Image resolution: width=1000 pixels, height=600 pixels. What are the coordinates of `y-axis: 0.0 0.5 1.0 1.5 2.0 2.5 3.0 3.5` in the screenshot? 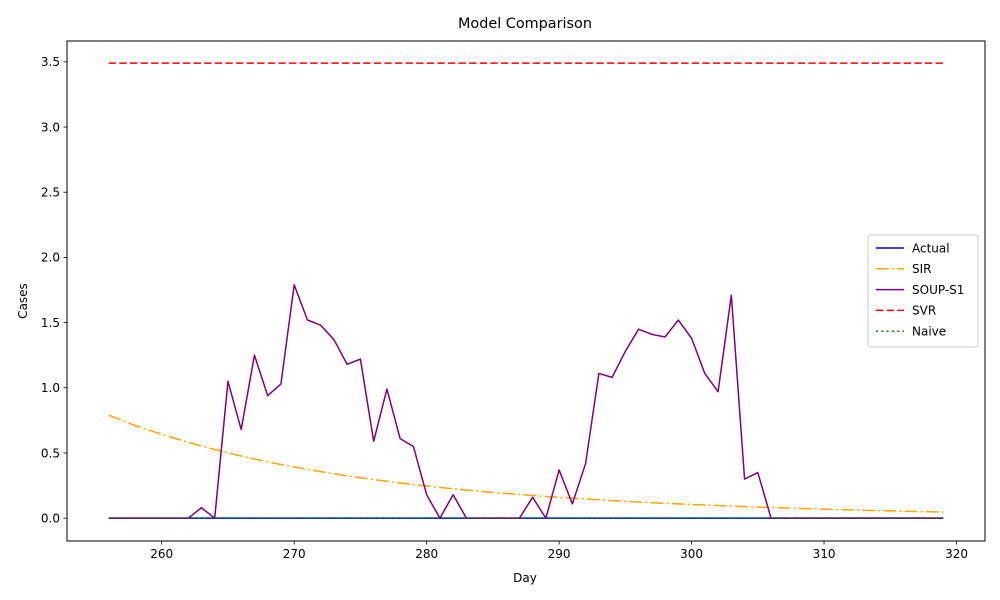 It's located at (54, 290).